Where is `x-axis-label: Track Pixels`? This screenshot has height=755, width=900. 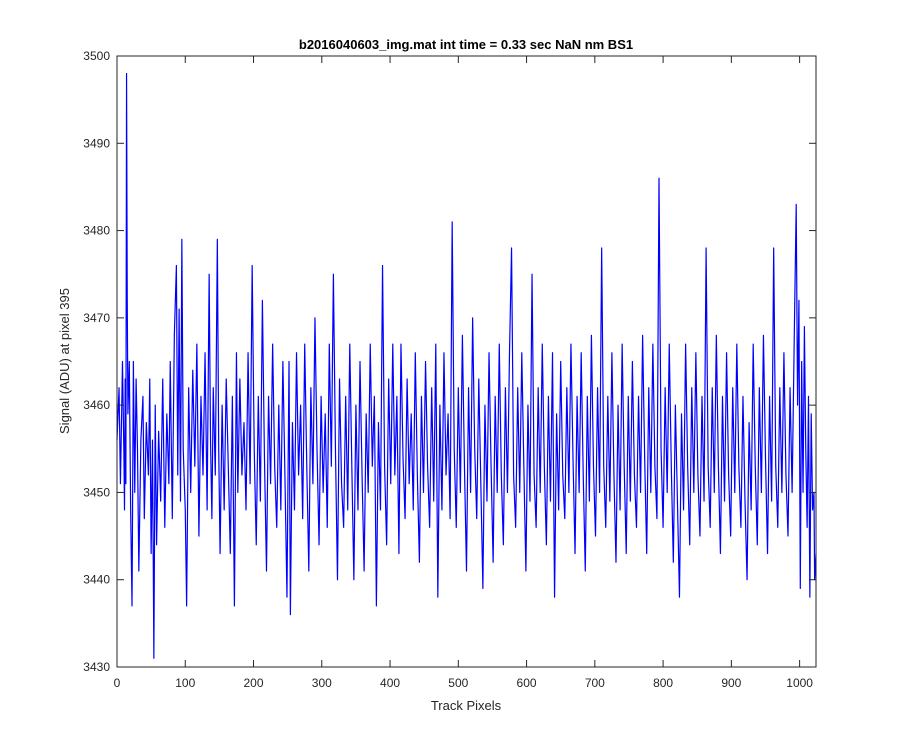 x-axis-label: Track Pixels is located at coordinates (466, 705).